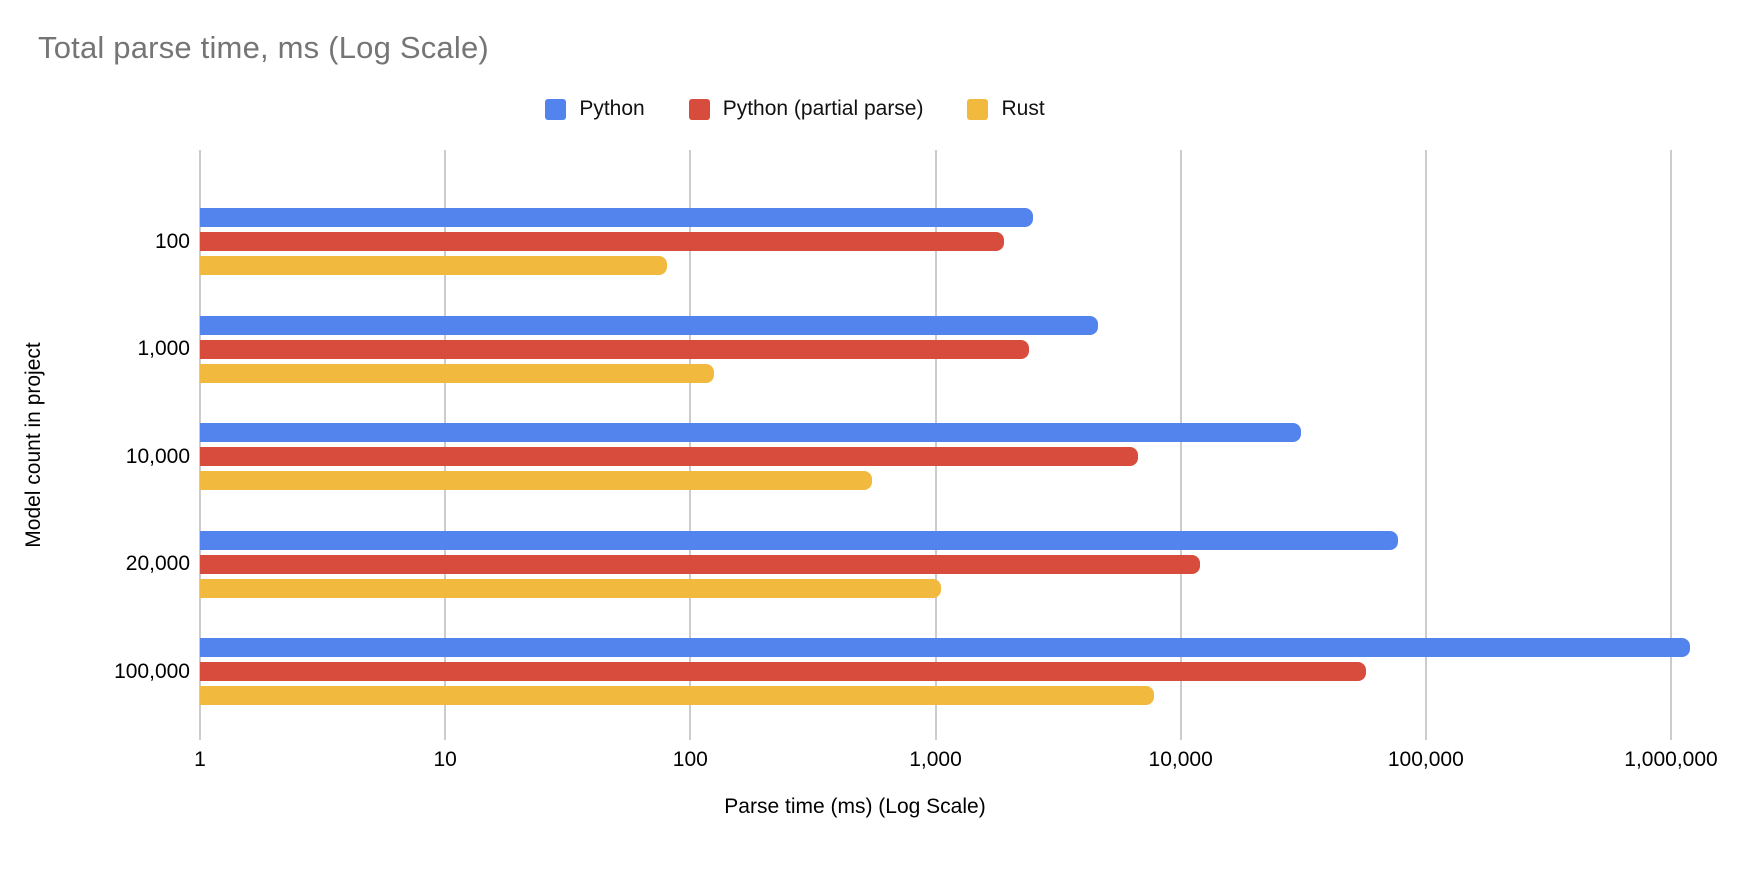  Describe the element at coordinates (935, 759) in the screenshot. I see `x-tick-label-1000: 1,000` at that location.